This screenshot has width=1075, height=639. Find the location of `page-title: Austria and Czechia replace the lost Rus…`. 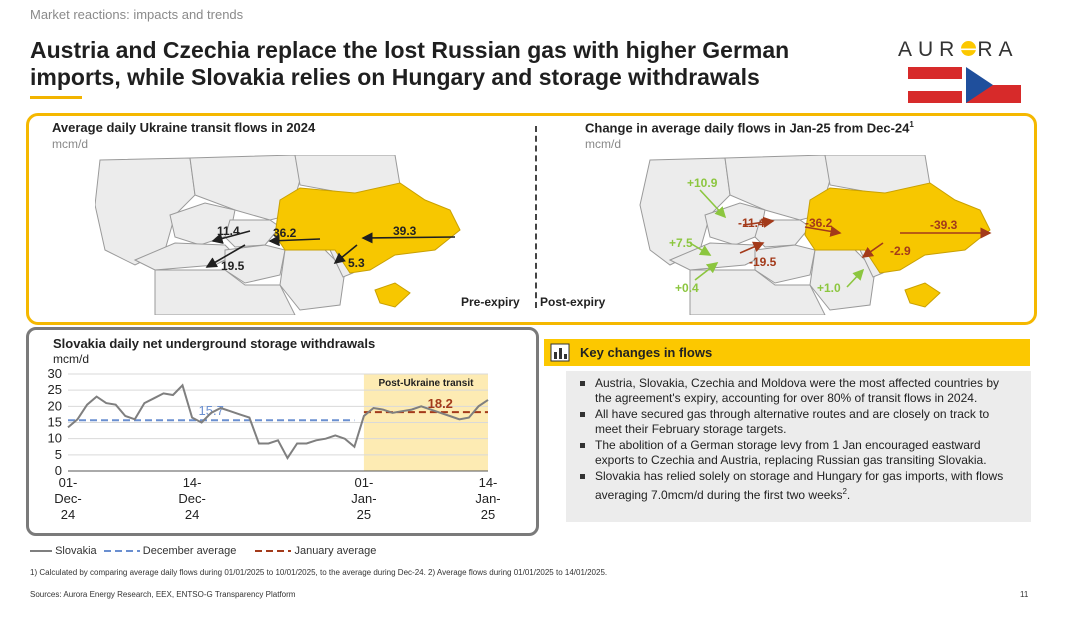

page-title: Austria and Czechia replace the lost Rus… is located at coordinates (440, 64).